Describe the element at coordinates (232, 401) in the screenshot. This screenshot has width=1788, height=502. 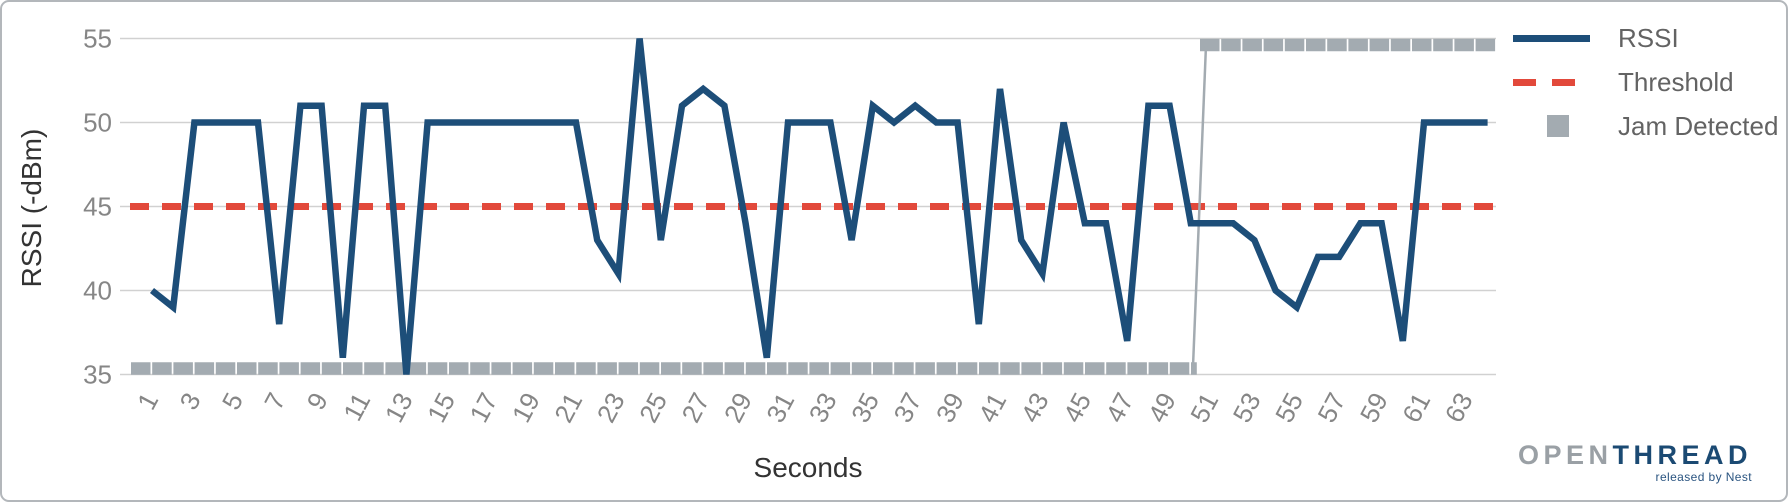
I see `x-tick-label: 5` at that location.